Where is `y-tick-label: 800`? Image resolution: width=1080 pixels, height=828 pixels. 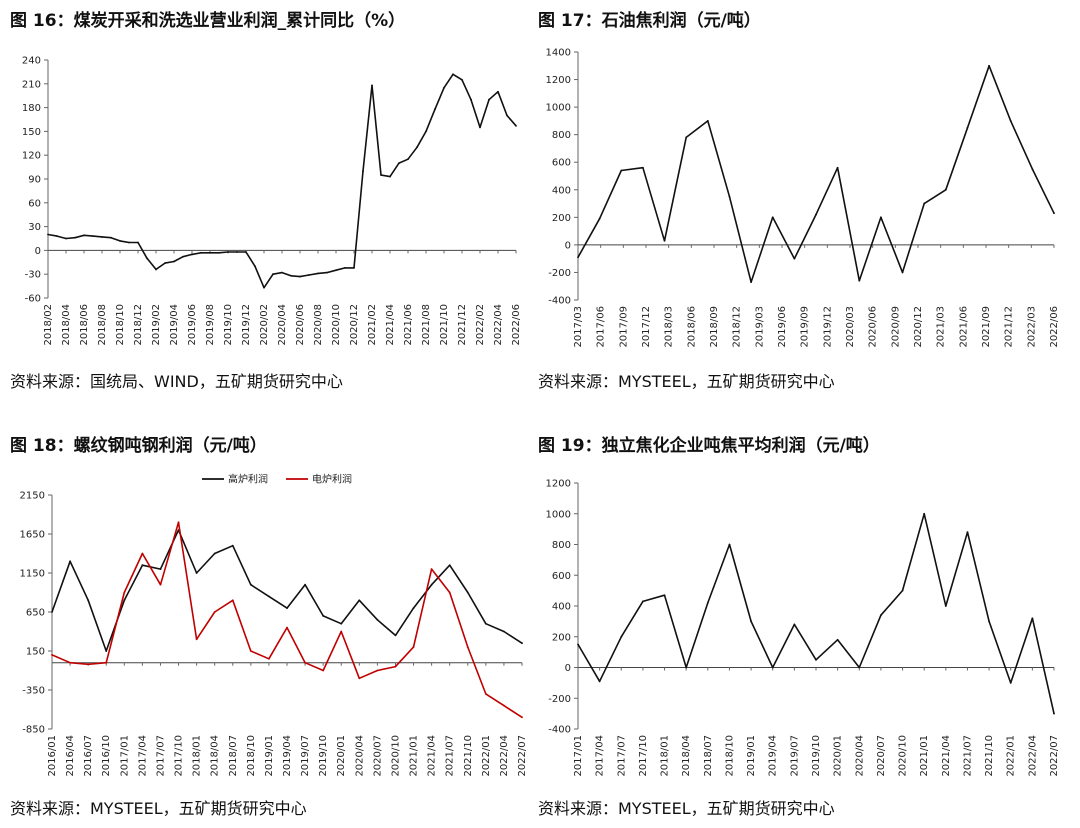
y-tick-label: 800 is located at coordinates (561, 545).